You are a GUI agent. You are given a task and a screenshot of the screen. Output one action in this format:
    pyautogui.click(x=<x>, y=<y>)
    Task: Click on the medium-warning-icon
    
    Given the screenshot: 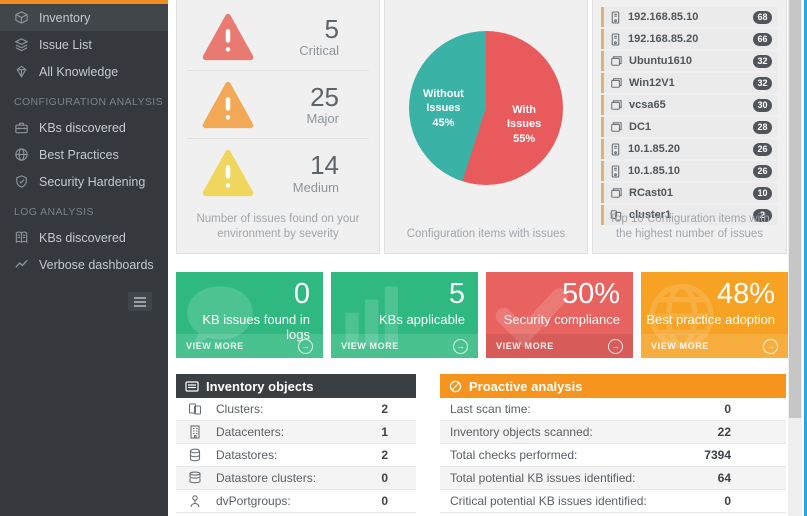 What is the action you would take?
    pyautogui.click(x=228, y=173)
    